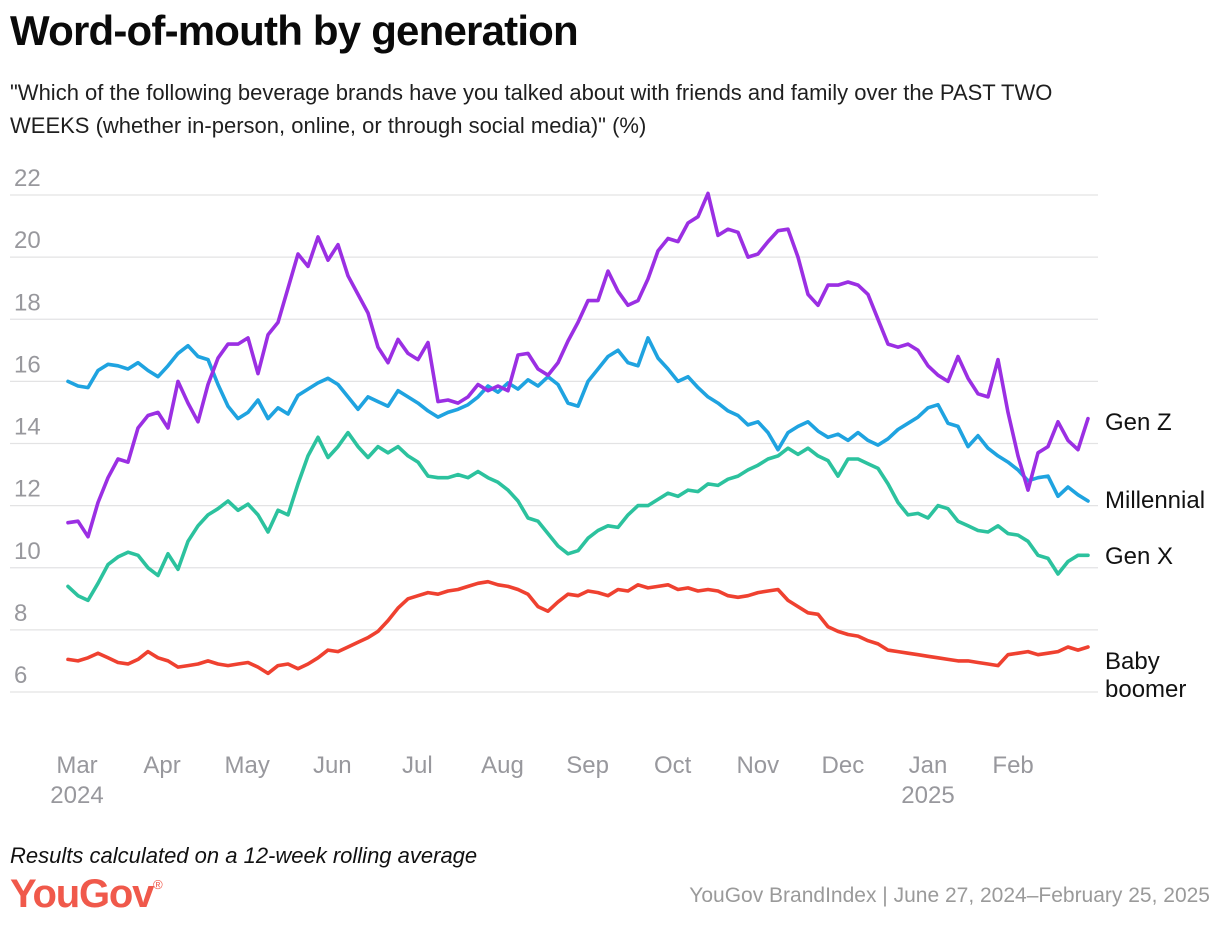  I want to click on x-tick-label-sep: Sep, so click(587, 765).